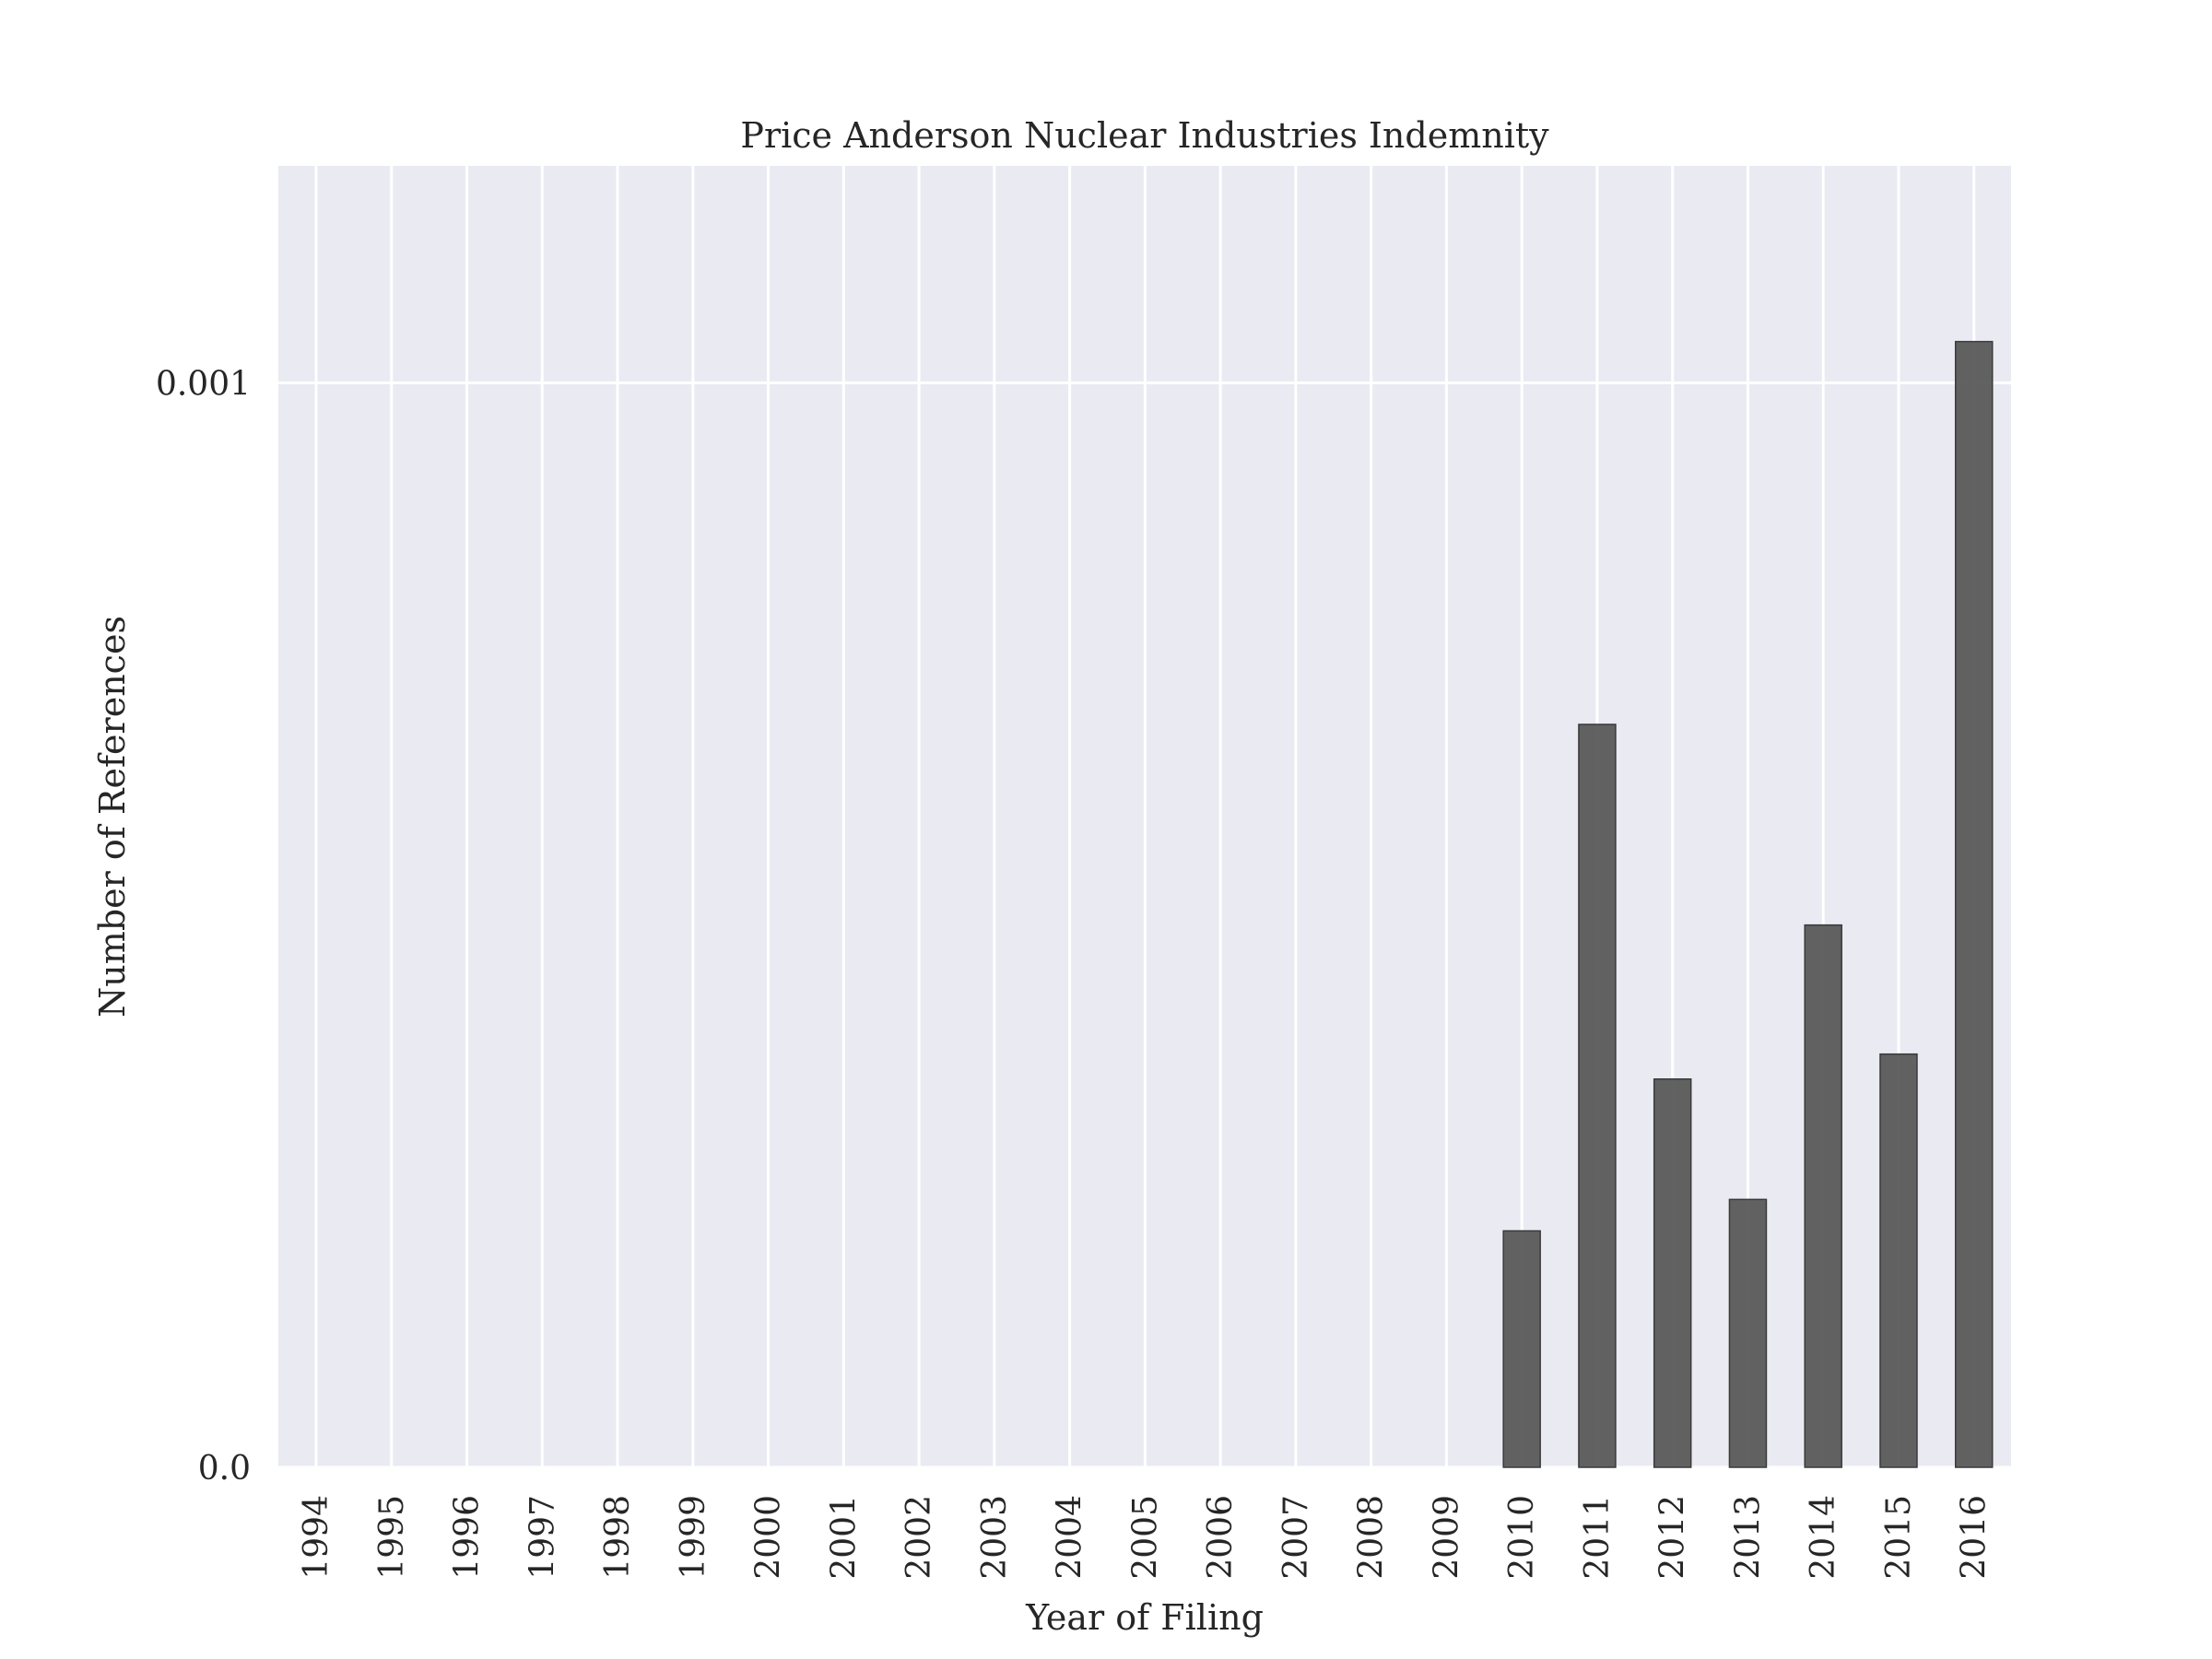  Describe the element at coordinates (1823, 1537) in the screenshot. I see `x-tick-label: 2014` at that location.